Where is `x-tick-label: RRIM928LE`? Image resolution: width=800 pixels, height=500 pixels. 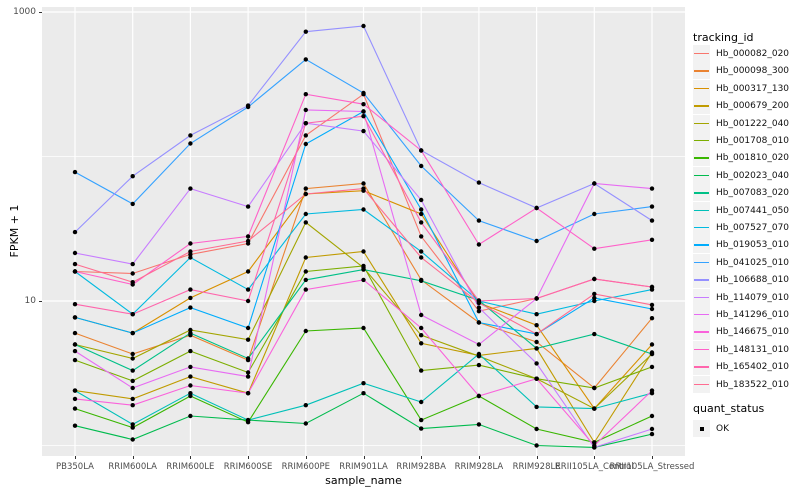 x-tick-label: RRIM928LE is located at coordinates (536, 467).